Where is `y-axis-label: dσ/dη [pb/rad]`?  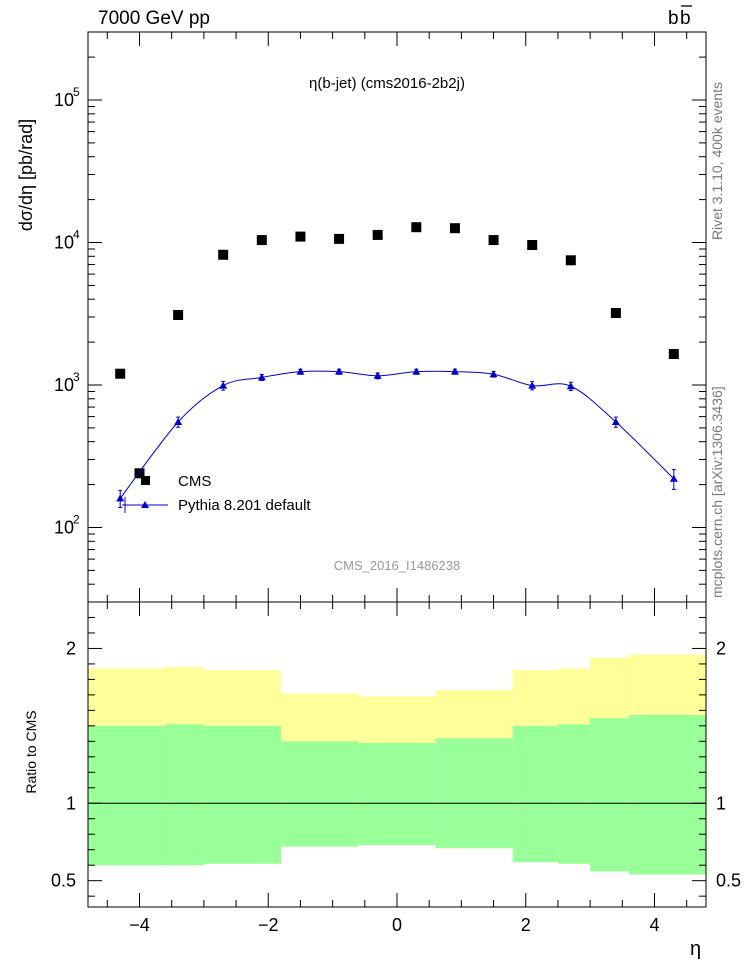
y-axis-label: dσ/dη [pb/rad] is located at coordinates (26, 175).